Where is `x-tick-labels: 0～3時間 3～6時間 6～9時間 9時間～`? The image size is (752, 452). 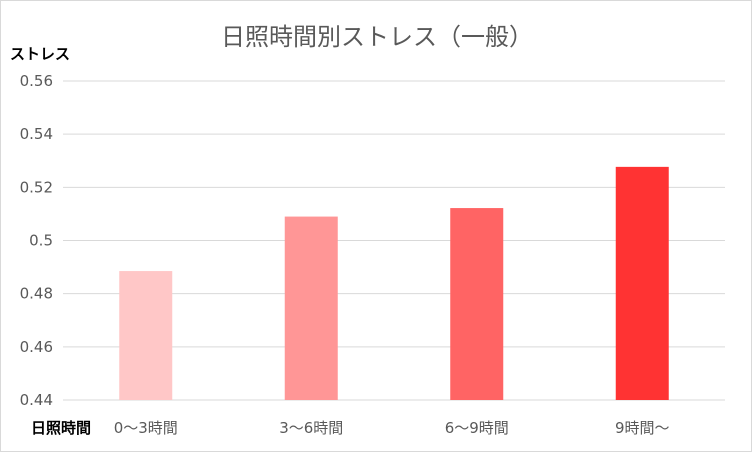
x-tick-labels: 0～3時間 3～6時間 6～9時間 9時間～ is located at coordinates (392, 428).